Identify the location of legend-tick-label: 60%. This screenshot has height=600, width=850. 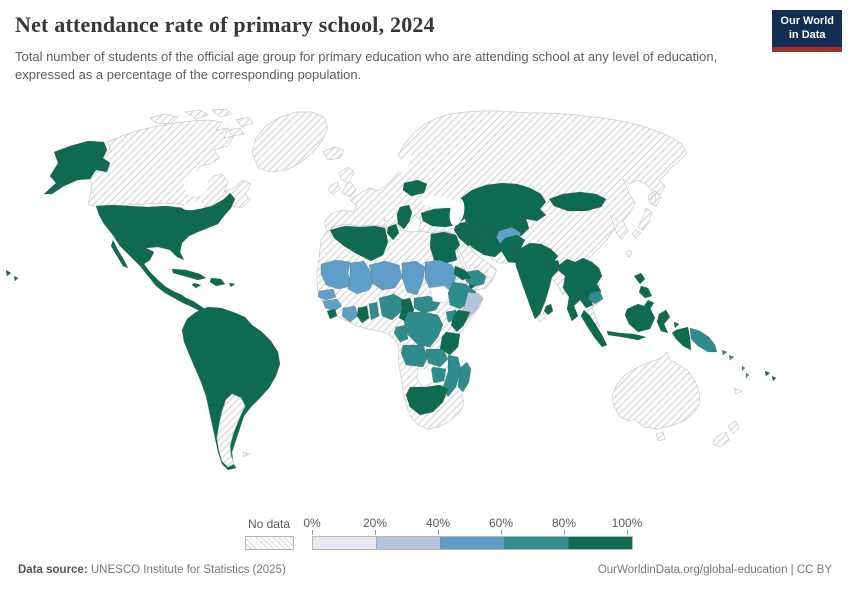
(501, 523).